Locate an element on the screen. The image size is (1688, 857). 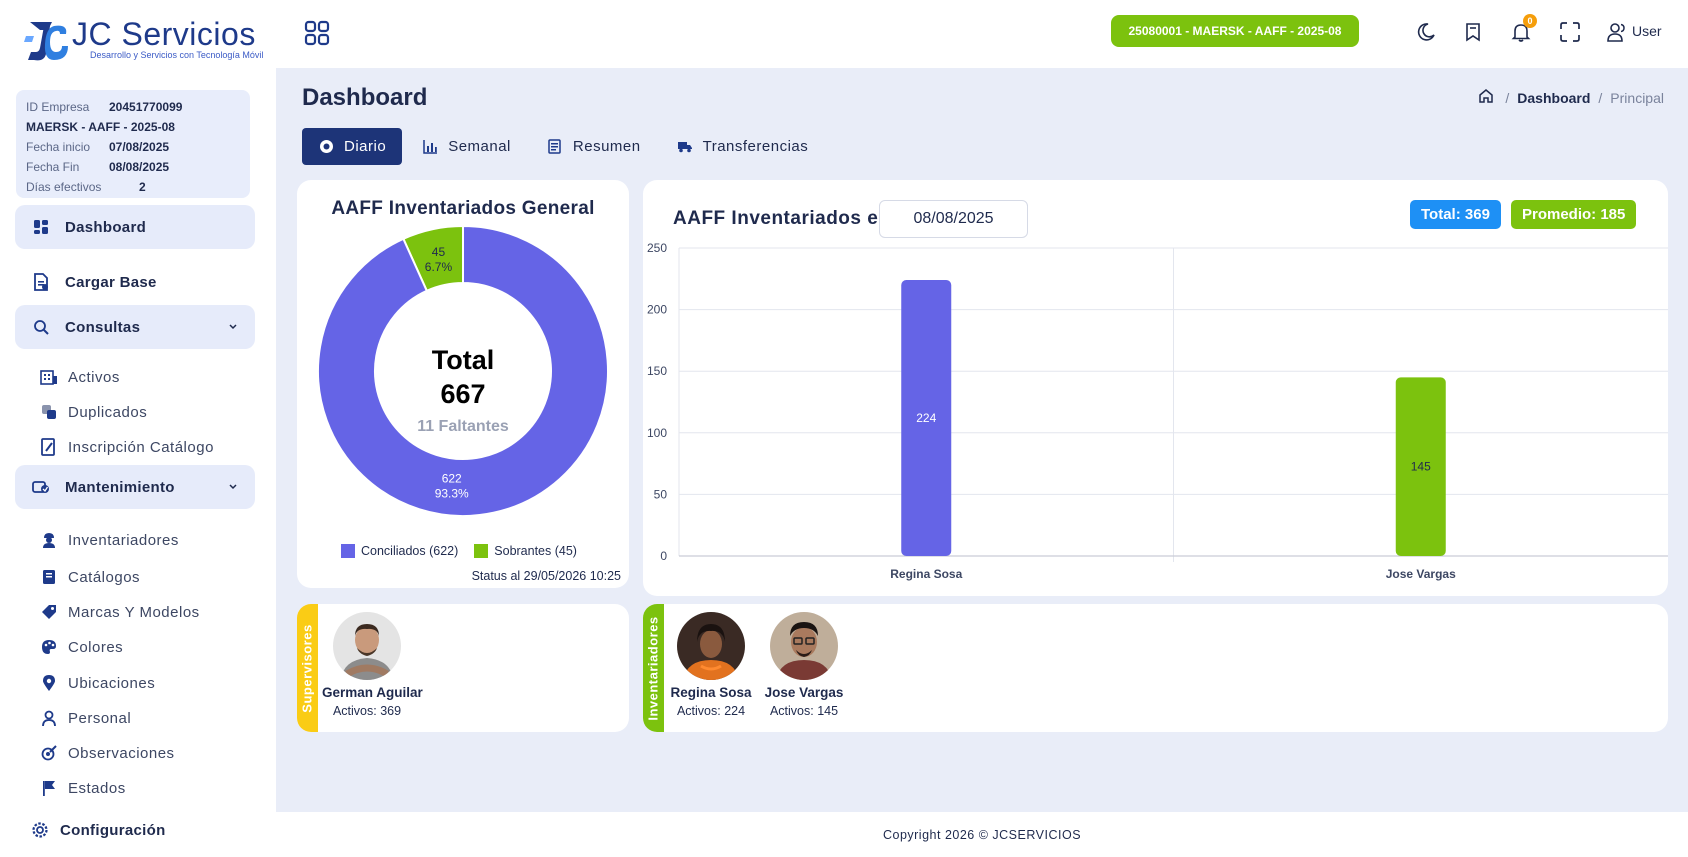
breadcrumb: / Dashboard / Principal is located at coordinates (1571, 97).